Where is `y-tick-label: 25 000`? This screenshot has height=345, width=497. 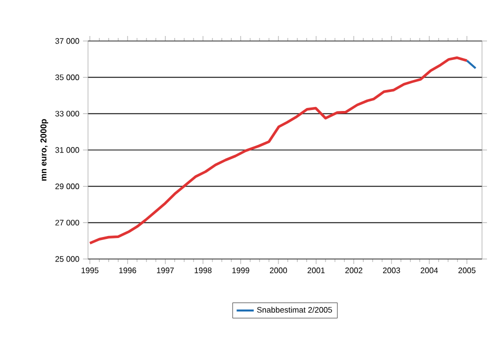
y-tick-label: 25 000 is located at coordinates (67, 259).